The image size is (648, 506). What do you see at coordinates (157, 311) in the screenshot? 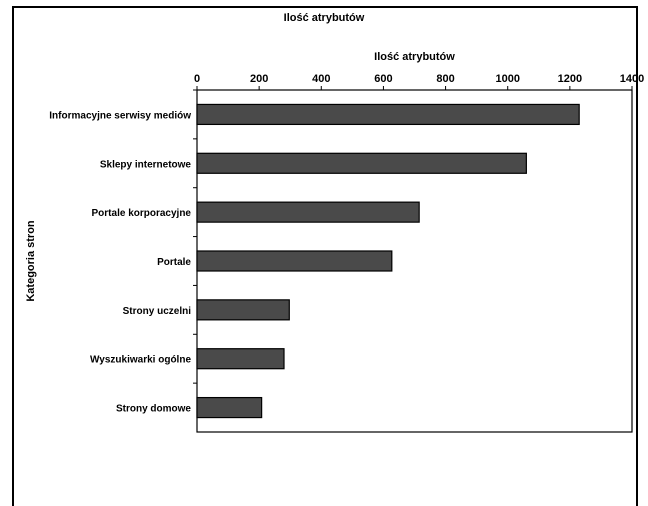
I see `category-label: Strony uczelni` at bounding box center [157, 311].